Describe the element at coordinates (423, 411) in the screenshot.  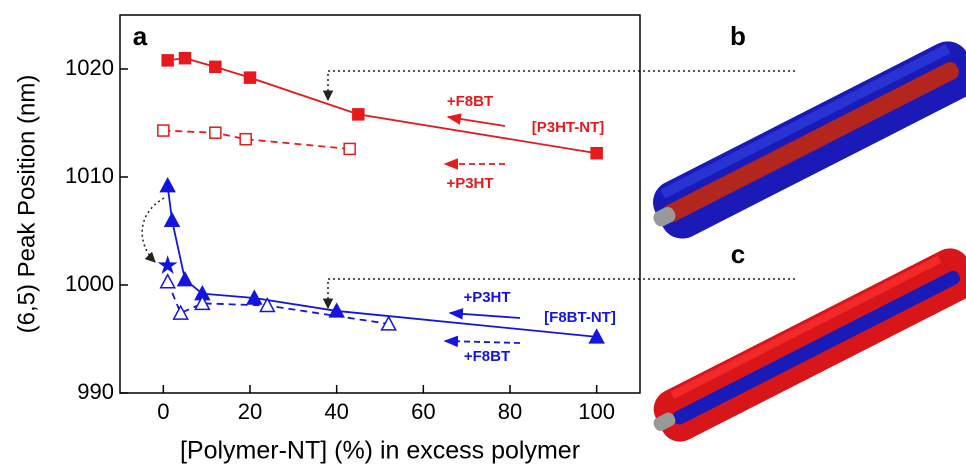
I see `x-tick-label: 60` at that location.